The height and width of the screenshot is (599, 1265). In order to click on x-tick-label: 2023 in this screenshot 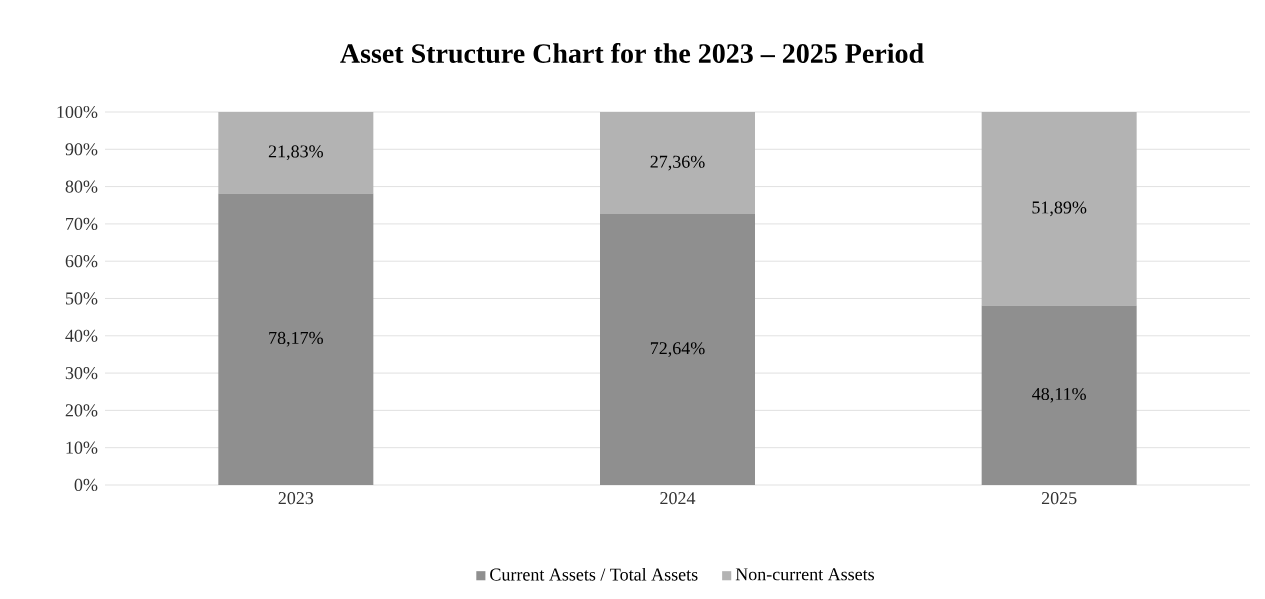, I will do `click(296, 498)`.